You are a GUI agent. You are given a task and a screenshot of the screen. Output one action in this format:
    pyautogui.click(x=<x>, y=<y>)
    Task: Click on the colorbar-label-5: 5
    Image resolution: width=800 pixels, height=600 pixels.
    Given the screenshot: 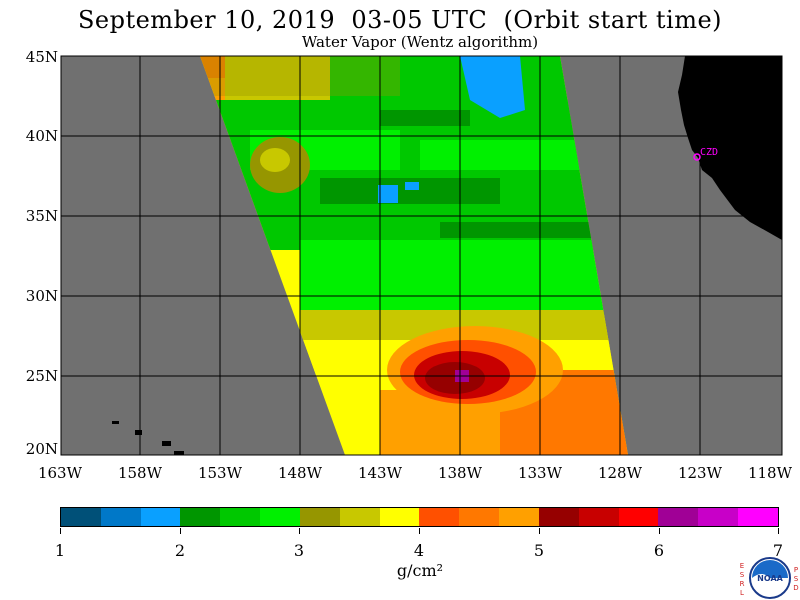 What is the action you would take?
    pyautogui.click(x=539, y=550)
    